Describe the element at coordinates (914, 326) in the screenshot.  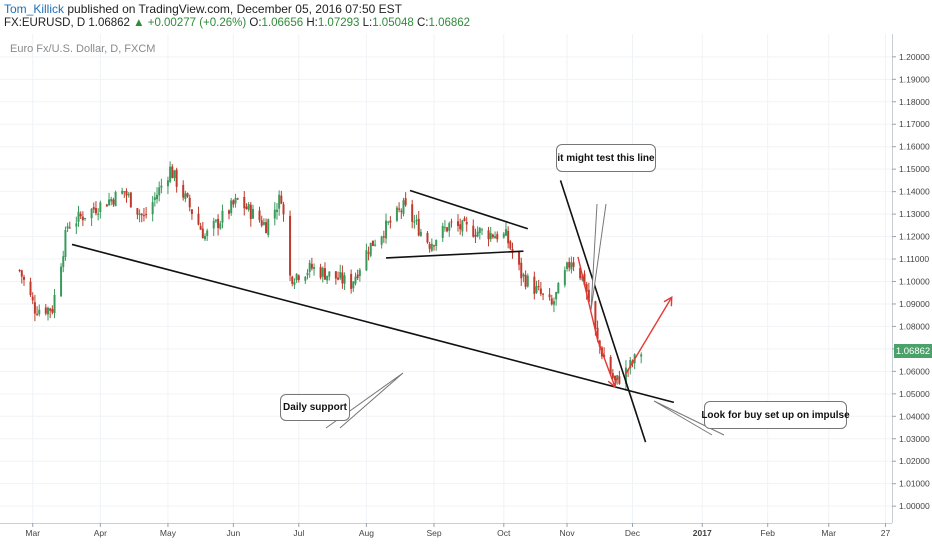
I see `price-tick-label: 1.08000` at that location.